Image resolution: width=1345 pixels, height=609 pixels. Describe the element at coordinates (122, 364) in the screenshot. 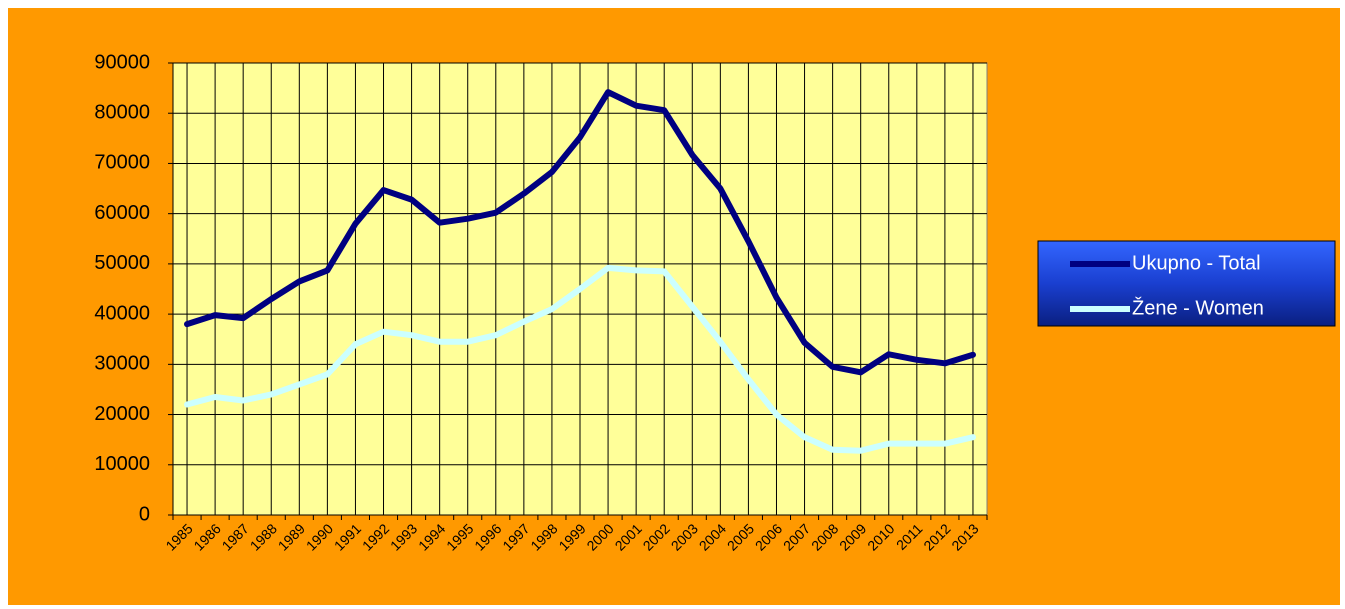

I see `y-tick-label: 30000` at that location.